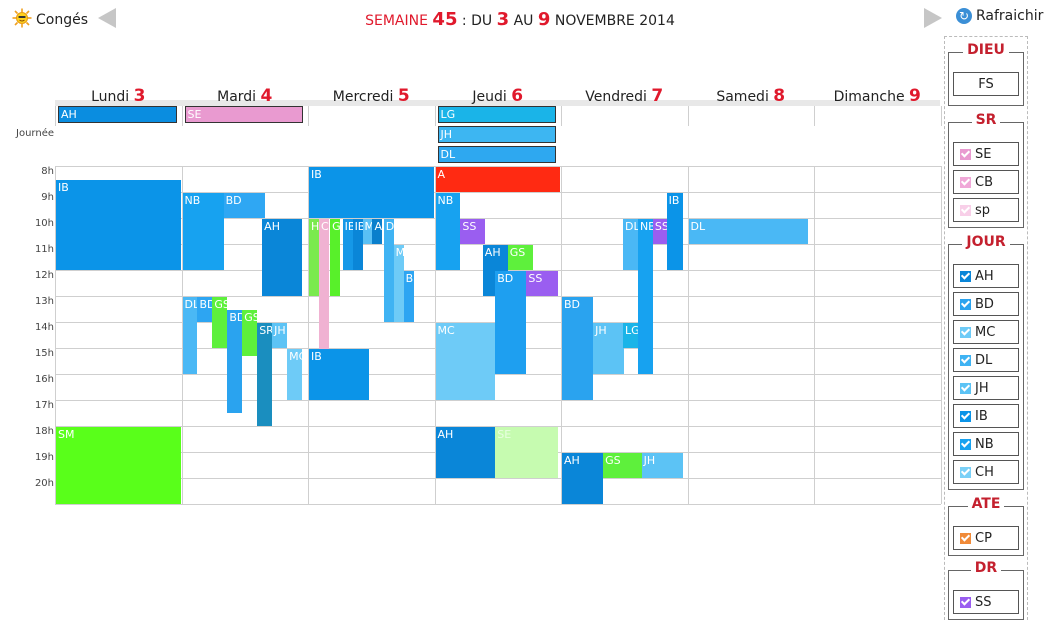 This screenshot has width=1050, height=620. What do you see at coordinates (496, 134) in the screenshot?
I see `allday-event-jh: JH` at bounding box center [496, 134].